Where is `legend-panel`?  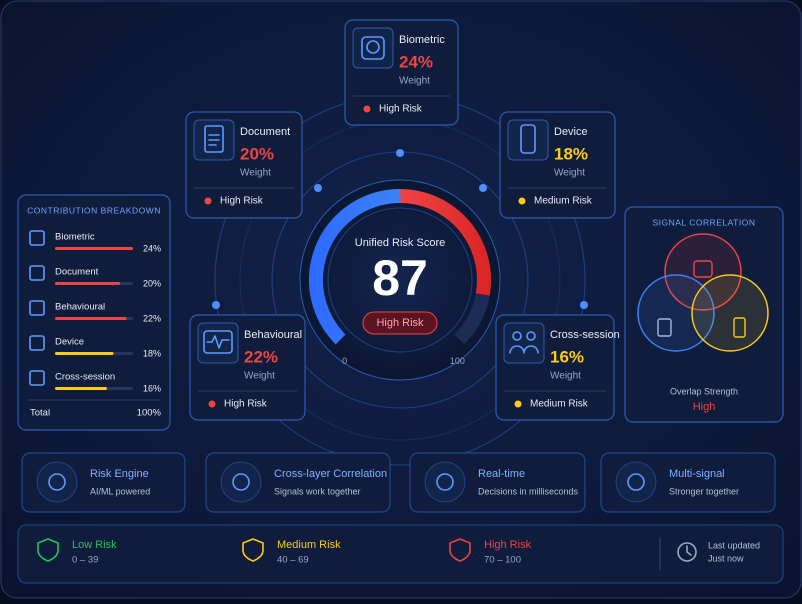 legend-panel is located at coordinates (400, 554).